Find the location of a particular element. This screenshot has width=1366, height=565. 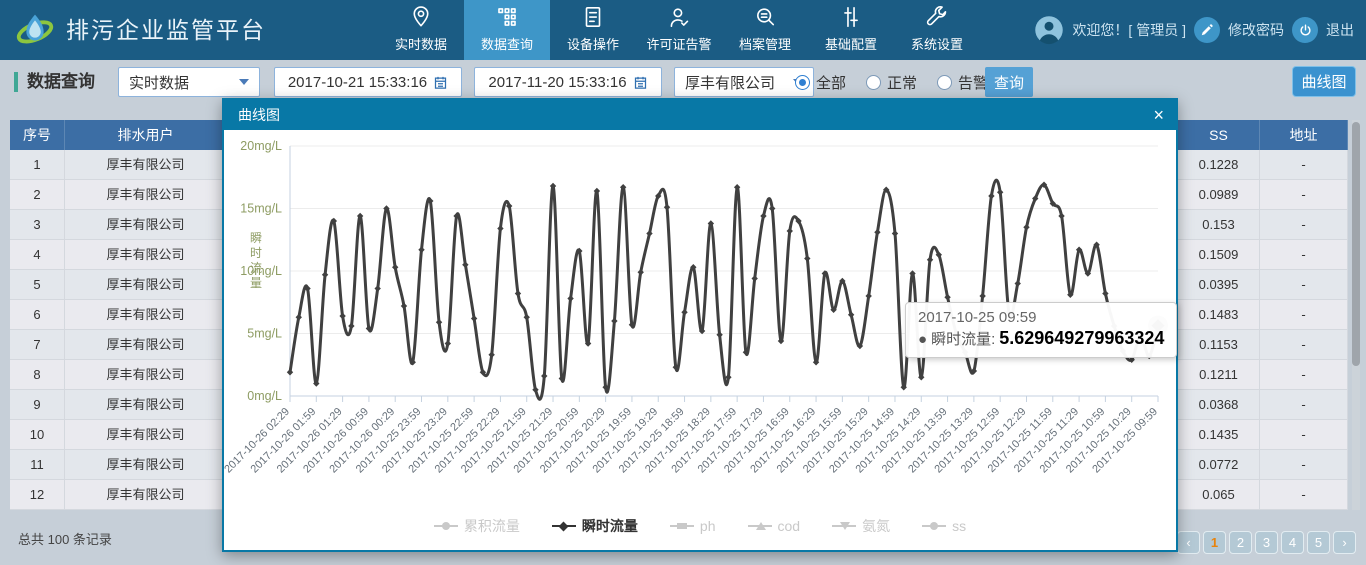

nav-item-3: 许可证告警 is located at coordinates (679, 30).